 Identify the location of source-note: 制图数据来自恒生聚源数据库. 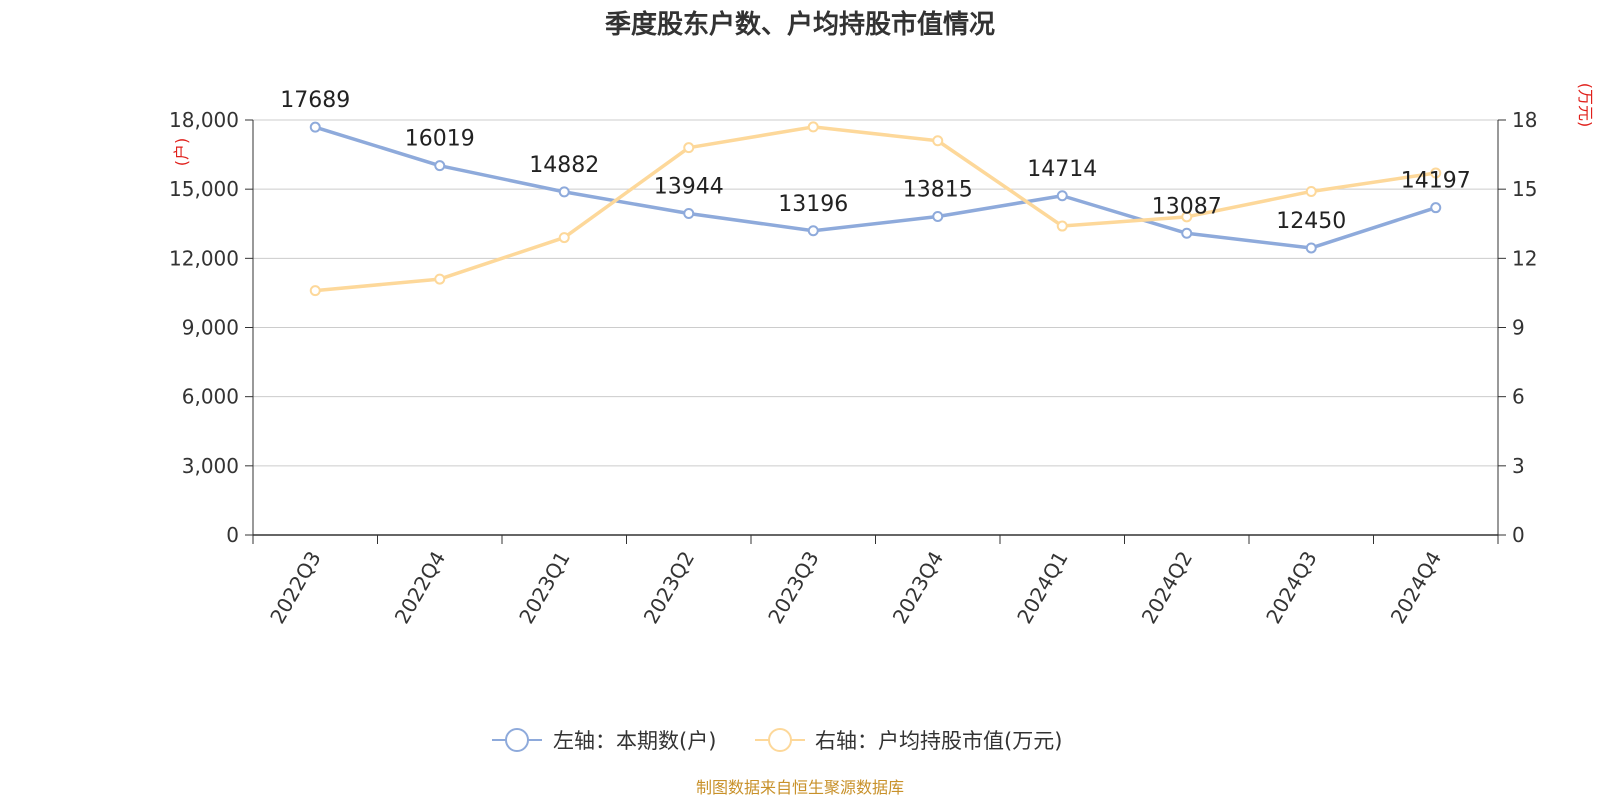
(800, 787).